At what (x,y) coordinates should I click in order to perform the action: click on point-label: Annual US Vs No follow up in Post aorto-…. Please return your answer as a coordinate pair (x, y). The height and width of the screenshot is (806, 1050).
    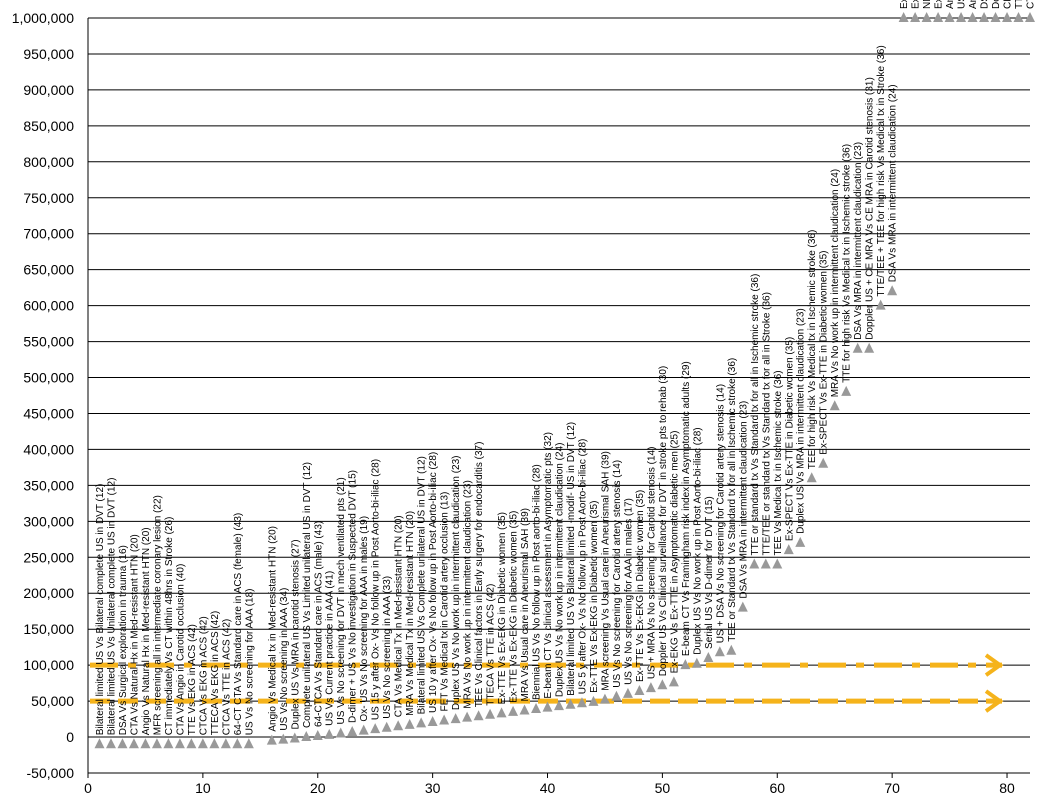
    Looking at the image, I should click on (973, 4).